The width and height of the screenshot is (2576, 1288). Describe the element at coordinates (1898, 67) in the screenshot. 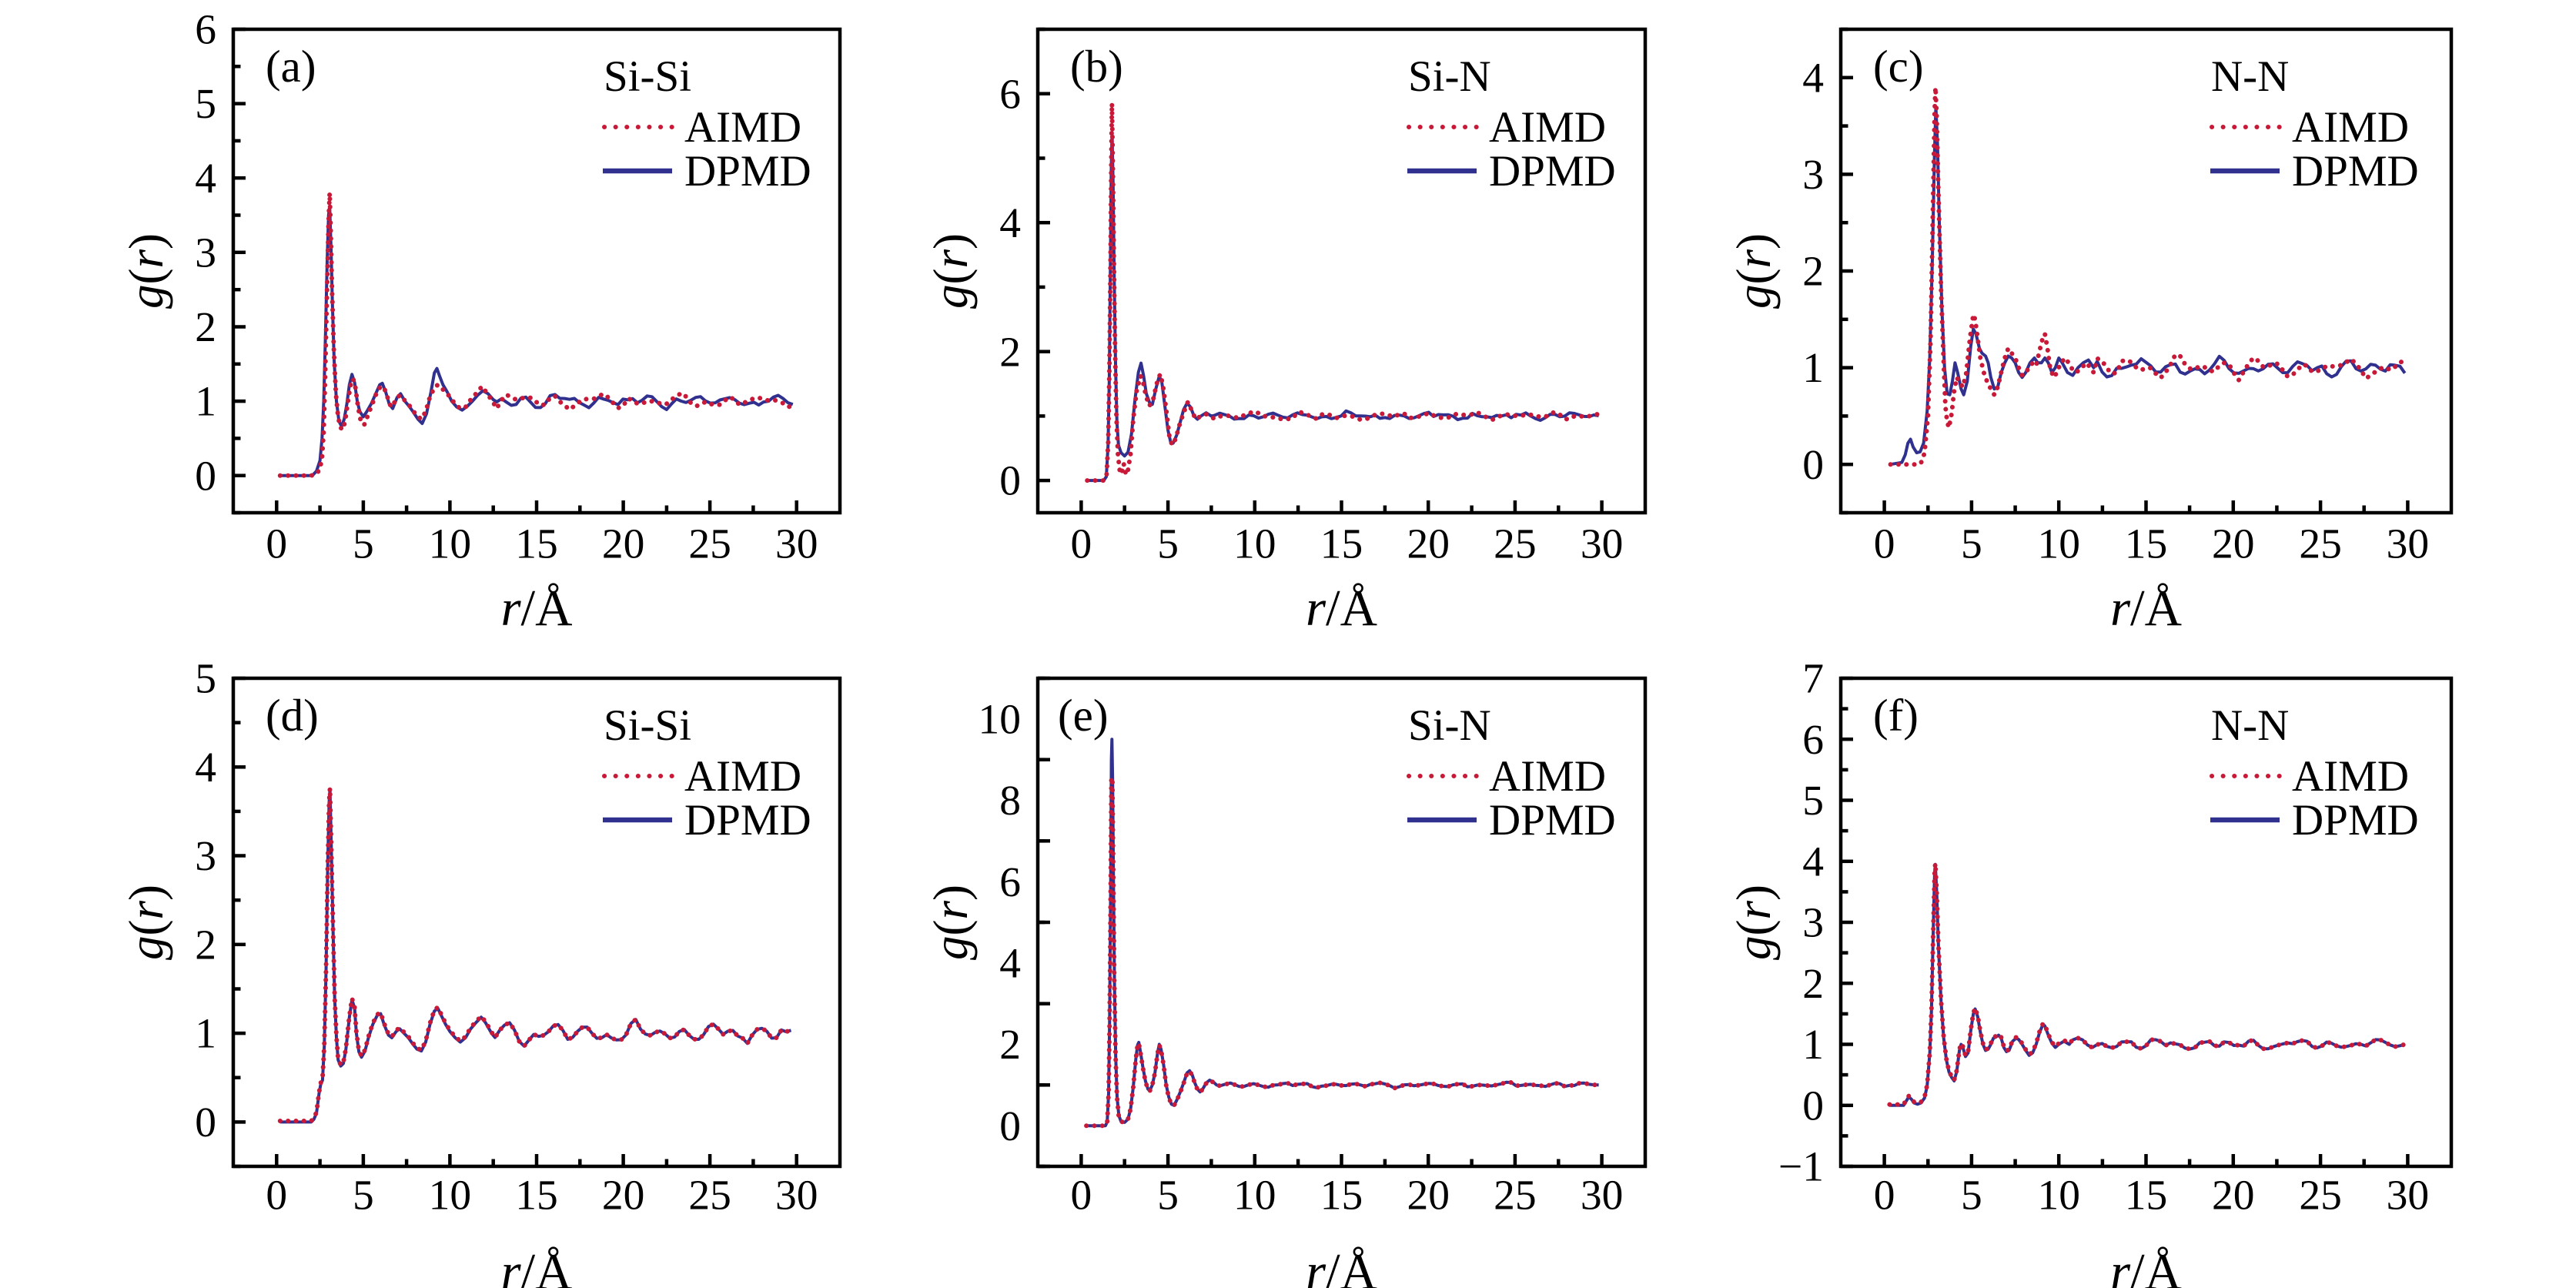

I see `svg-text: (c)` at that location.